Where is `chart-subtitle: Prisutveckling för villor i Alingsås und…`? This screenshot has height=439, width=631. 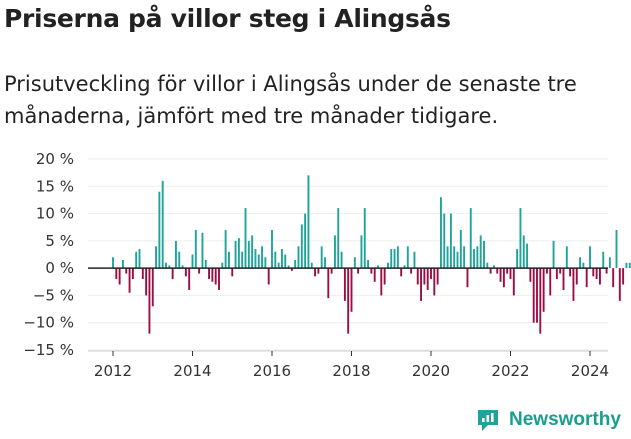
chart-subtitle: Prisutveckling för villor i Alingsås und… is located at coordinates (290, 100).